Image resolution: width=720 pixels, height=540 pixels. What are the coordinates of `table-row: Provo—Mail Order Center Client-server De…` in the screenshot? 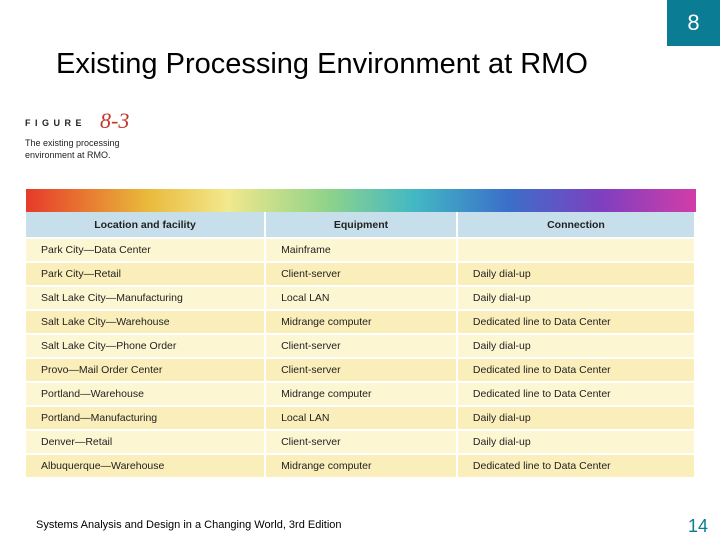 It's located at (361, 369).